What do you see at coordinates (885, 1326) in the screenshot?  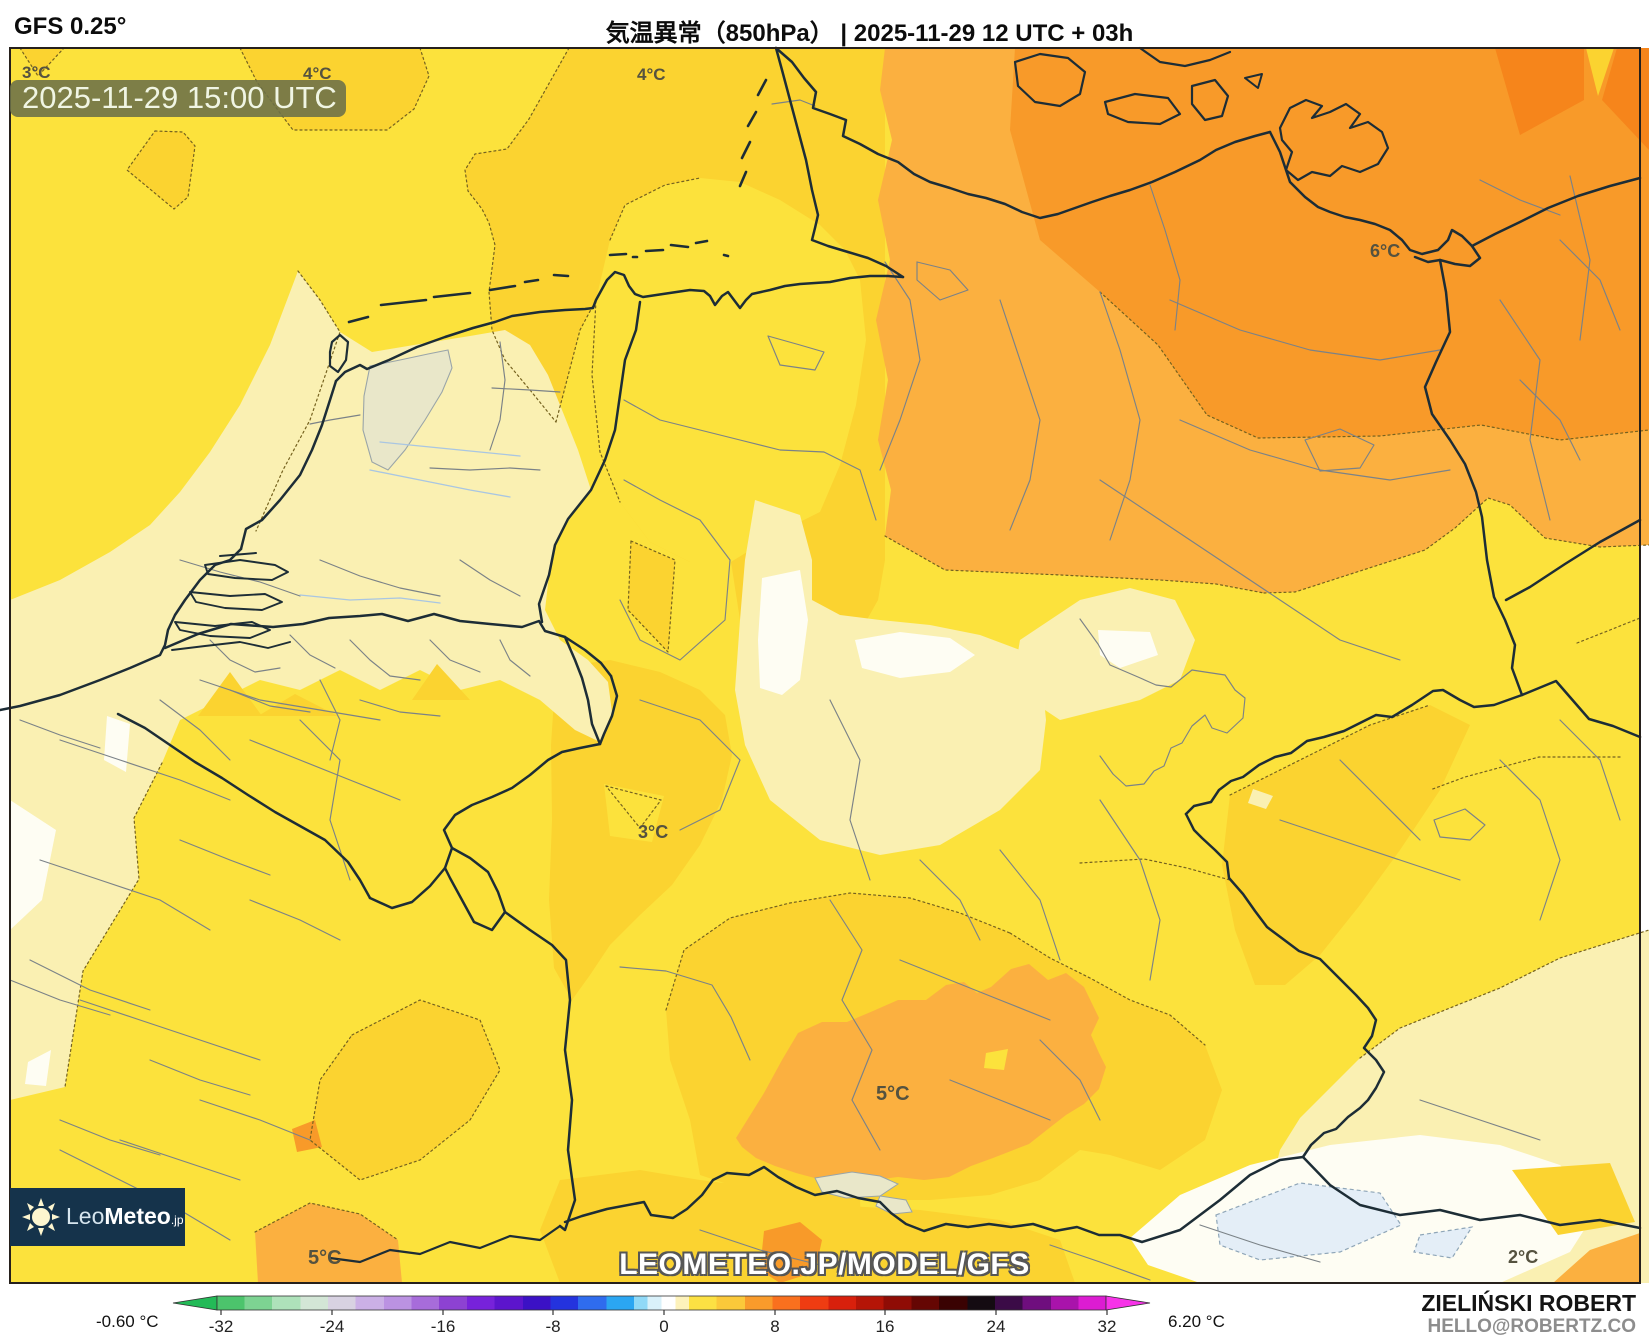 I see `svg-text: 16` at bounding box center [885, 1326].